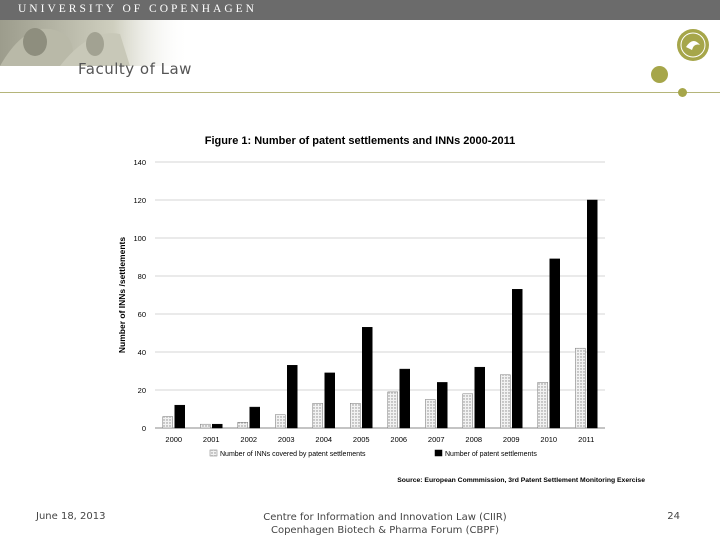 The width and height of the screenshot is (720, 540). I want to click on bar-inns-2005, so click(355, 416).